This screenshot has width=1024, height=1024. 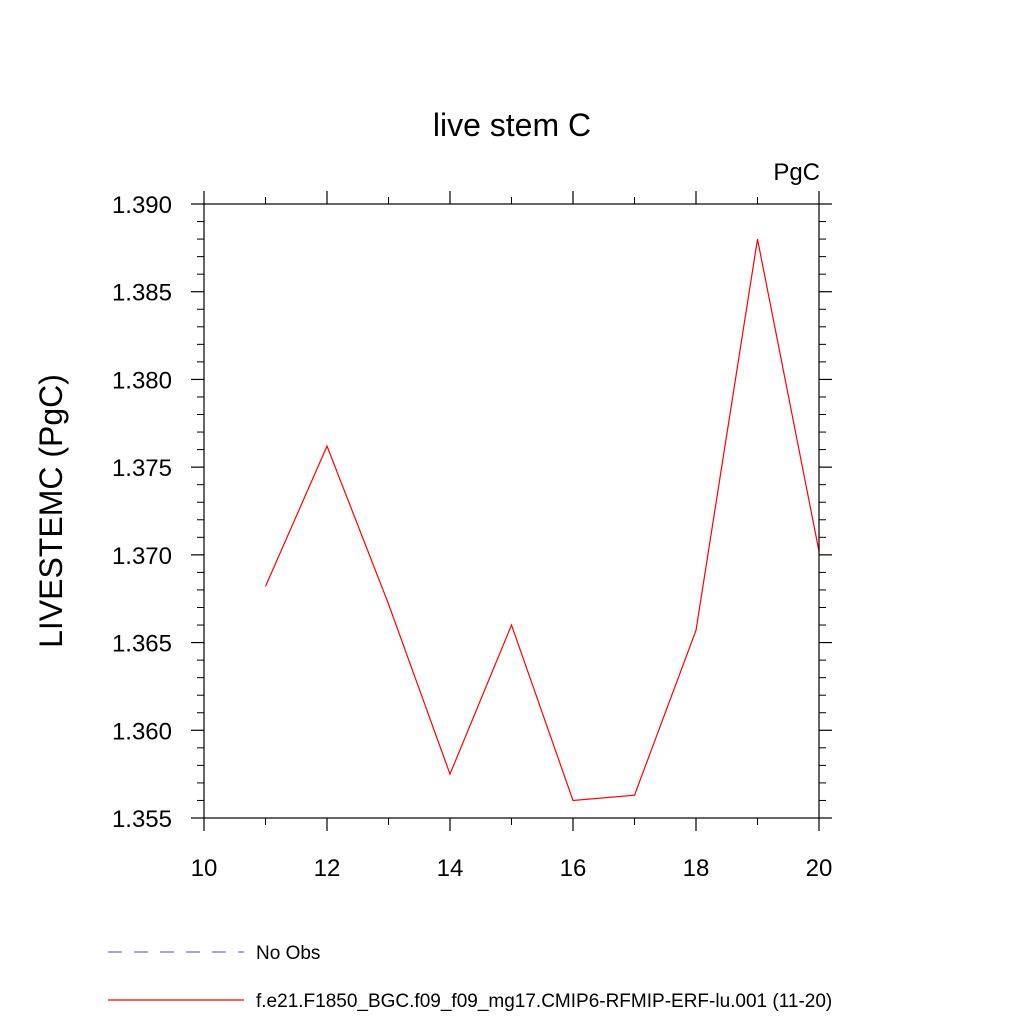 I want to click on x-tick-label: 18, so click(x=696, y=868).